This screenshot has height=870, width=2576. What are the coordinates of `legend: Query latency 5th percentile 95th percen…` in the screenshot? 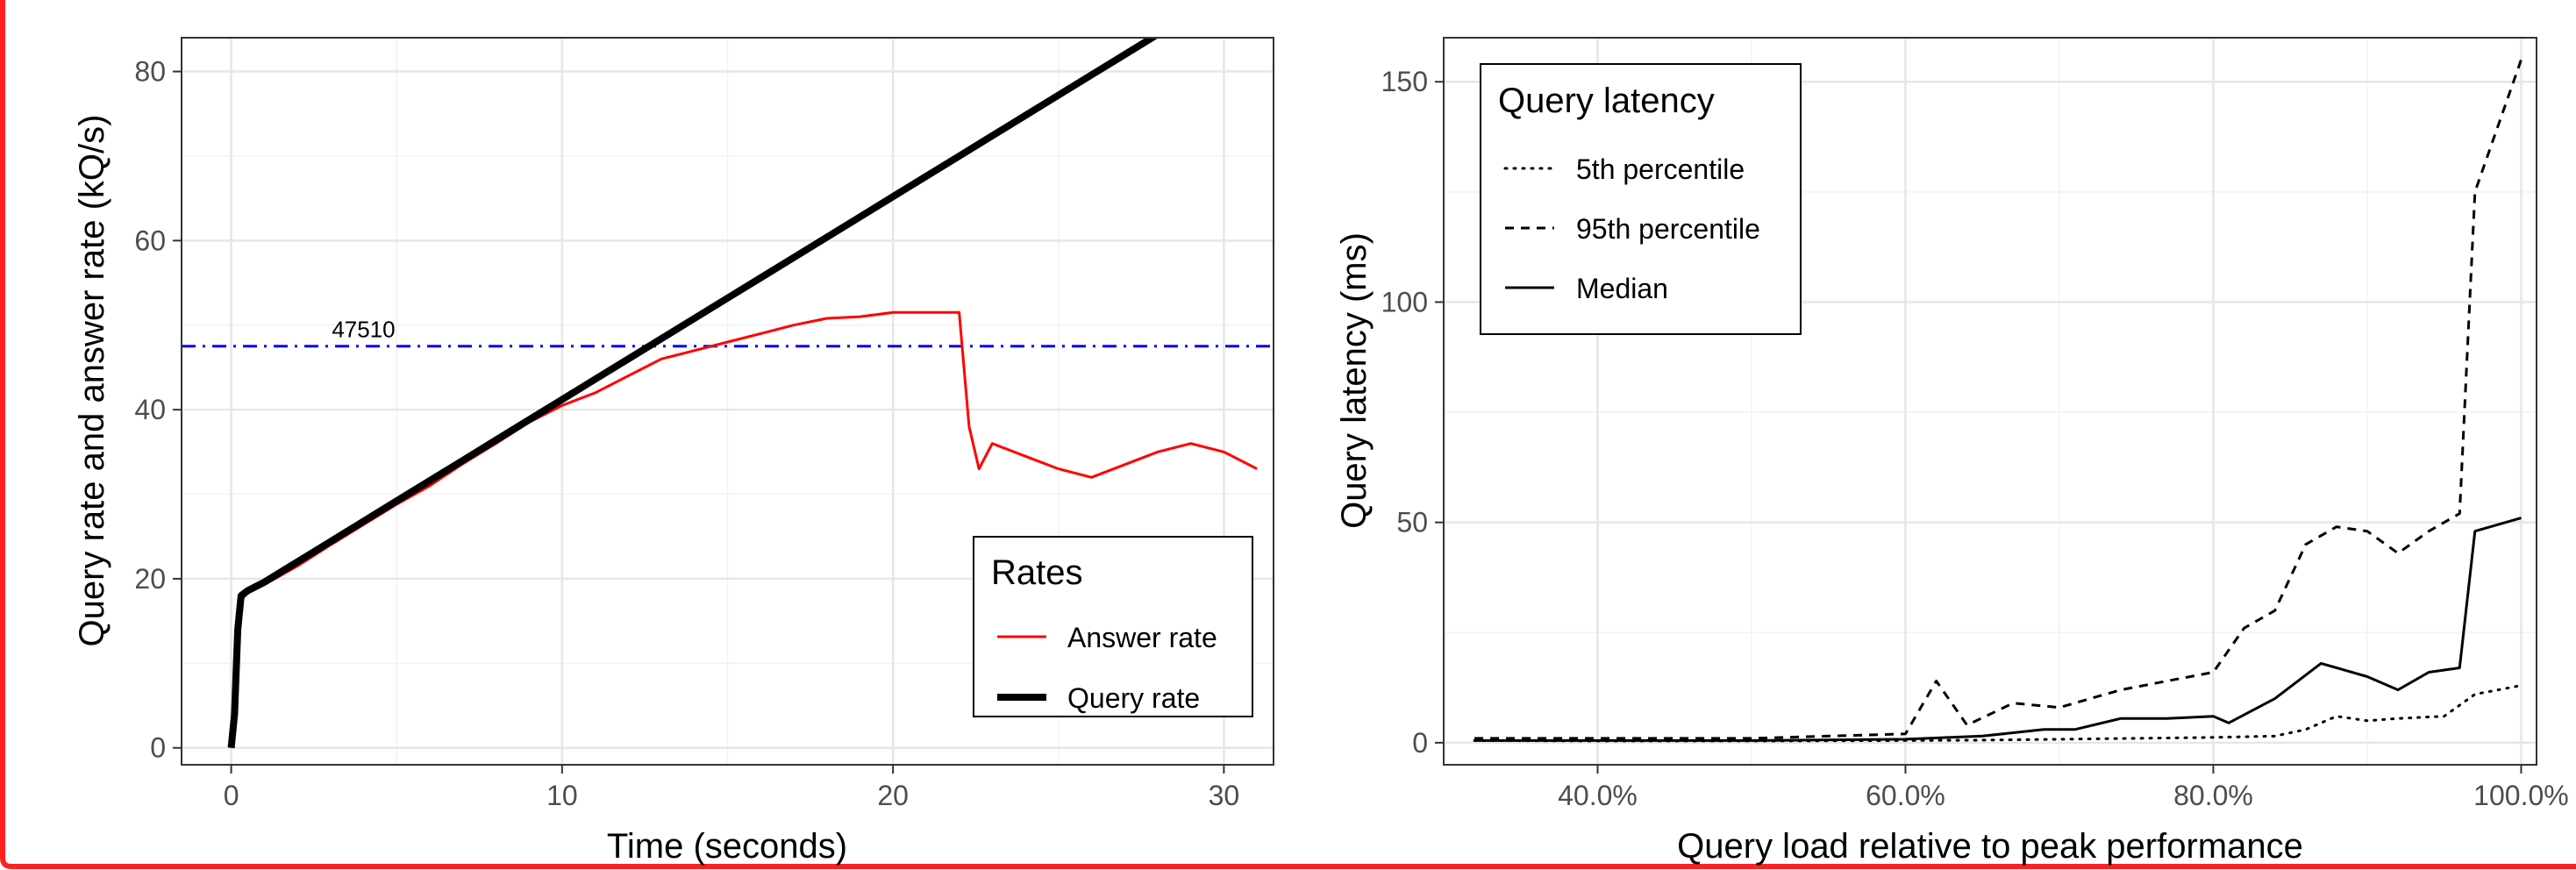 It's located at (1641, 199).